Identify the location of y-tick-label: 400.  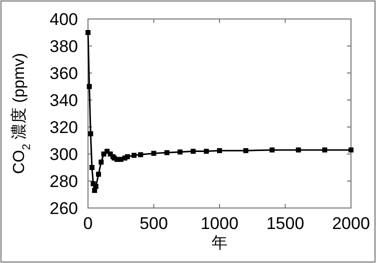
(64, 19).